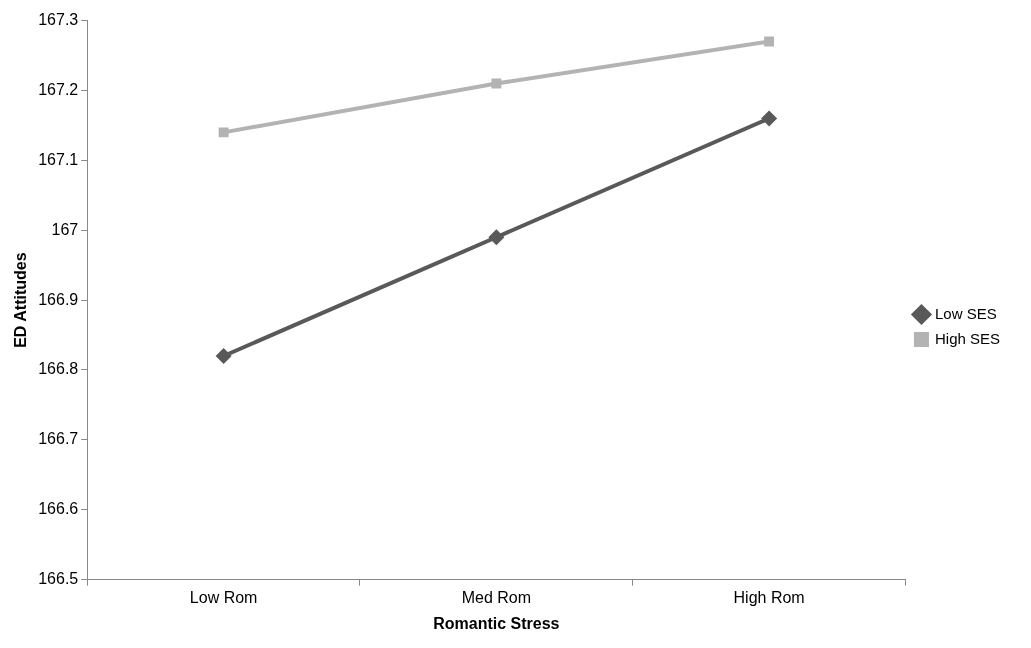 The width and height of the screenshot is (1031, 648). Describe the element at coordinates (965, 313) in the screenshot. I see `legend-label: Low SES` at that location.